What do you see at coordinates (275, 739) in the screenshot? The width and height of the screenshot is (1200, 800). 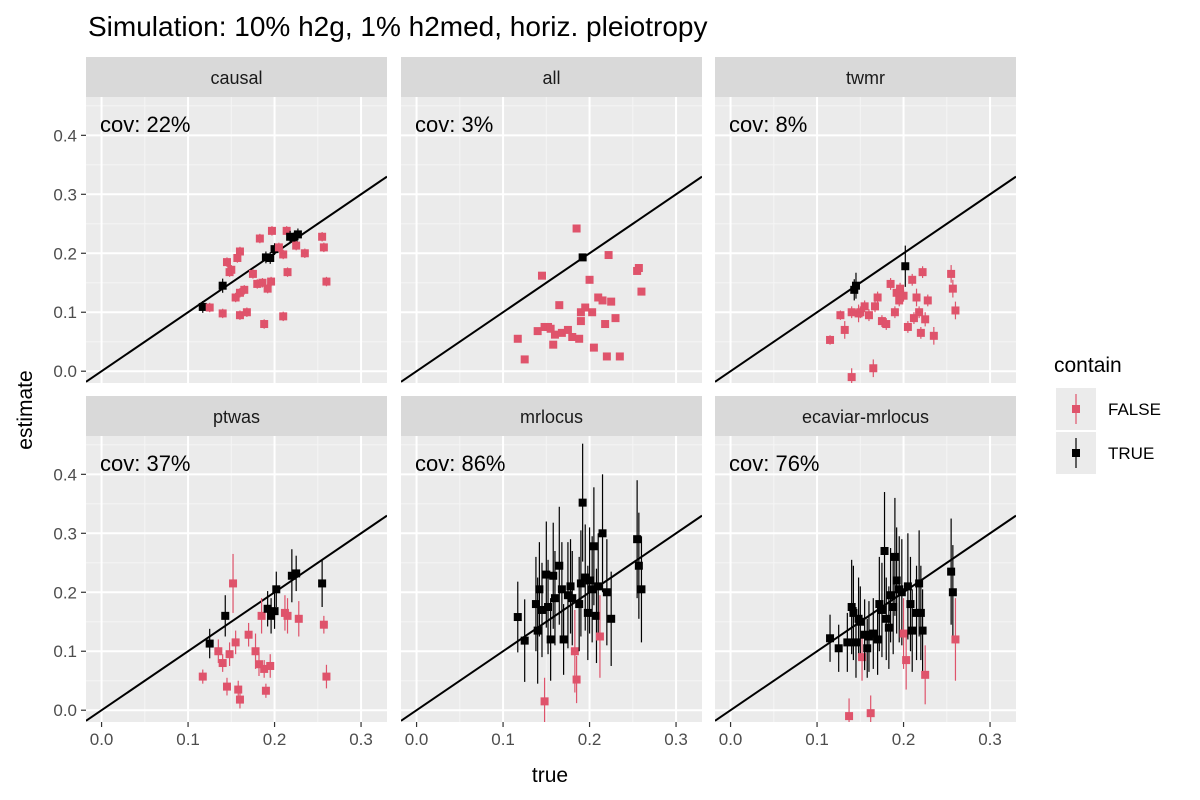 I see `x-tick-label: 0.2` at bounding box center [275, 739].